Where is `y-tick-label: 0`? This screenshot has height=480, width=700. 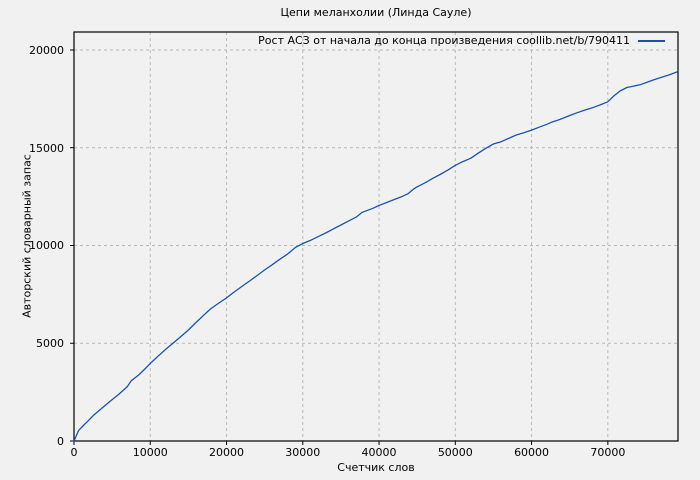
y-tick-label: 0 is located at coordinates (60, 441).